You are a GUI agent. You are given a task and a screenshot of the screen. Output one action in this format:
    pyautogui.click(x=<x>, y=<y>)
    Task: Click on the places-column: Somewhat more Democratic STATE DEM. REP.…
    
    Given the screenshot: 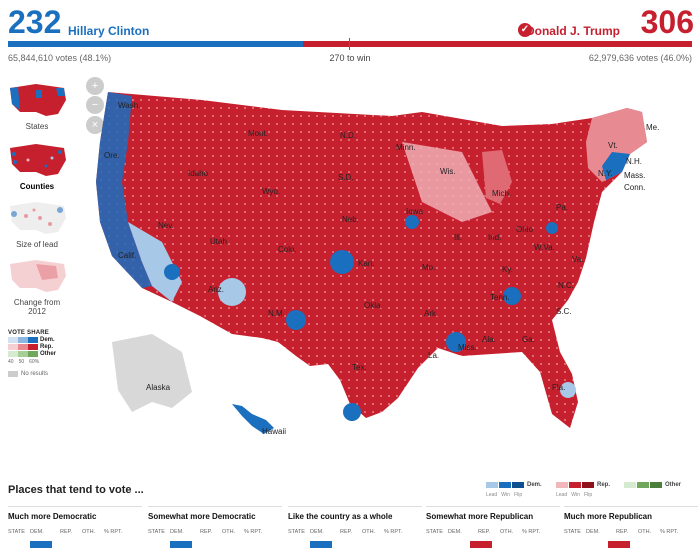 What is the action you would take?
    pyautogui.click(x=215, y=527)
    